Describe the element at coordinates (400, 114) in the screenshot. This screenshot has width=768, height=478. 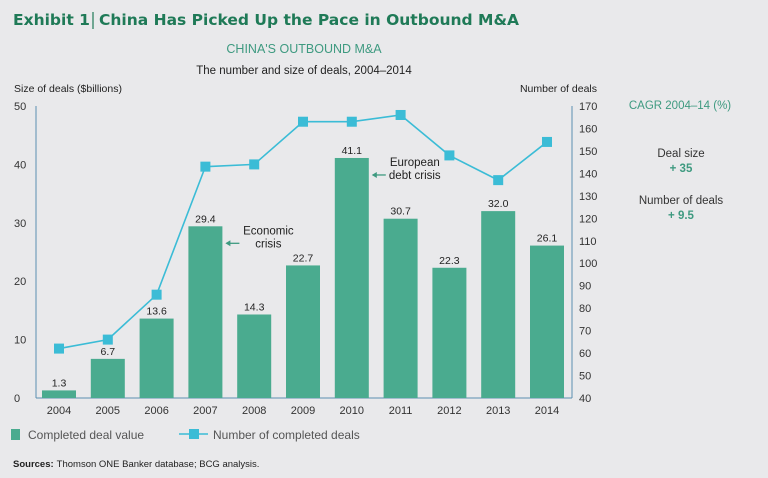
I see `deals-marker-2011` at that location.